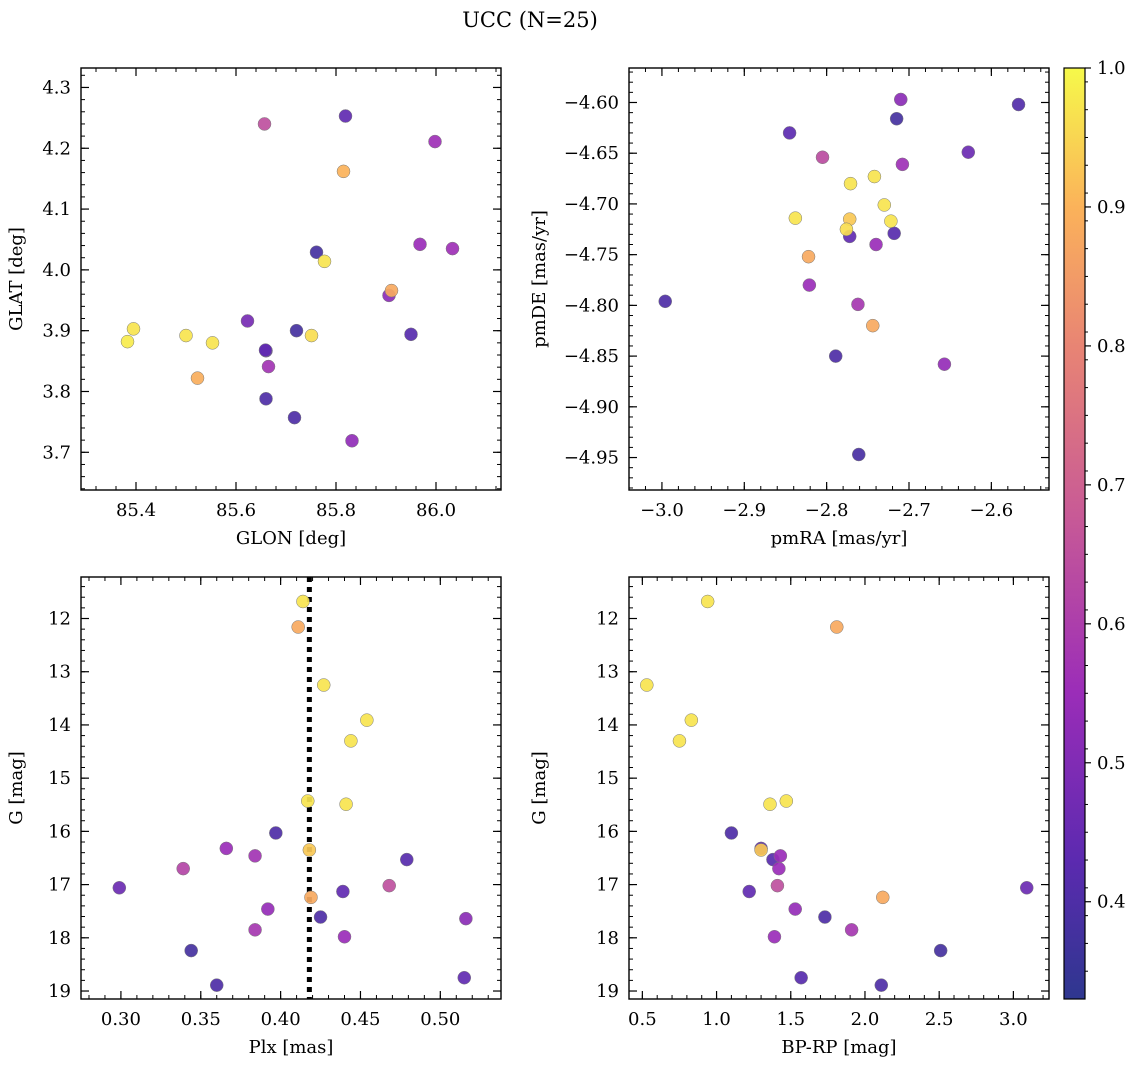  Describe the element at coordinates (291, 1047) in the screenshot. I see `x-axis-label: Plx [mas]` at that location.